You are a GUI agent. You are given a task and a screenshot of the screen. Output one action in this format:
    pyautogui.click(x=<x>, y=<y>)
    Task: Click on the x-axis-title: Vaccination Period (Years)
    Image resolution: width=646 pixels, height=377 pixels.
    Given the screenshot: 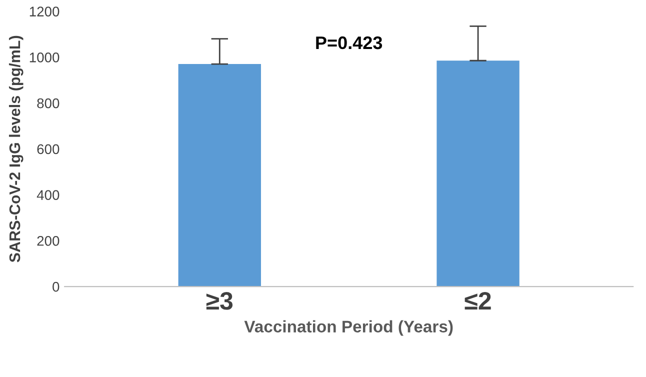 What is the action you would take?
    pyautogui.click(x=348, y=328)
    